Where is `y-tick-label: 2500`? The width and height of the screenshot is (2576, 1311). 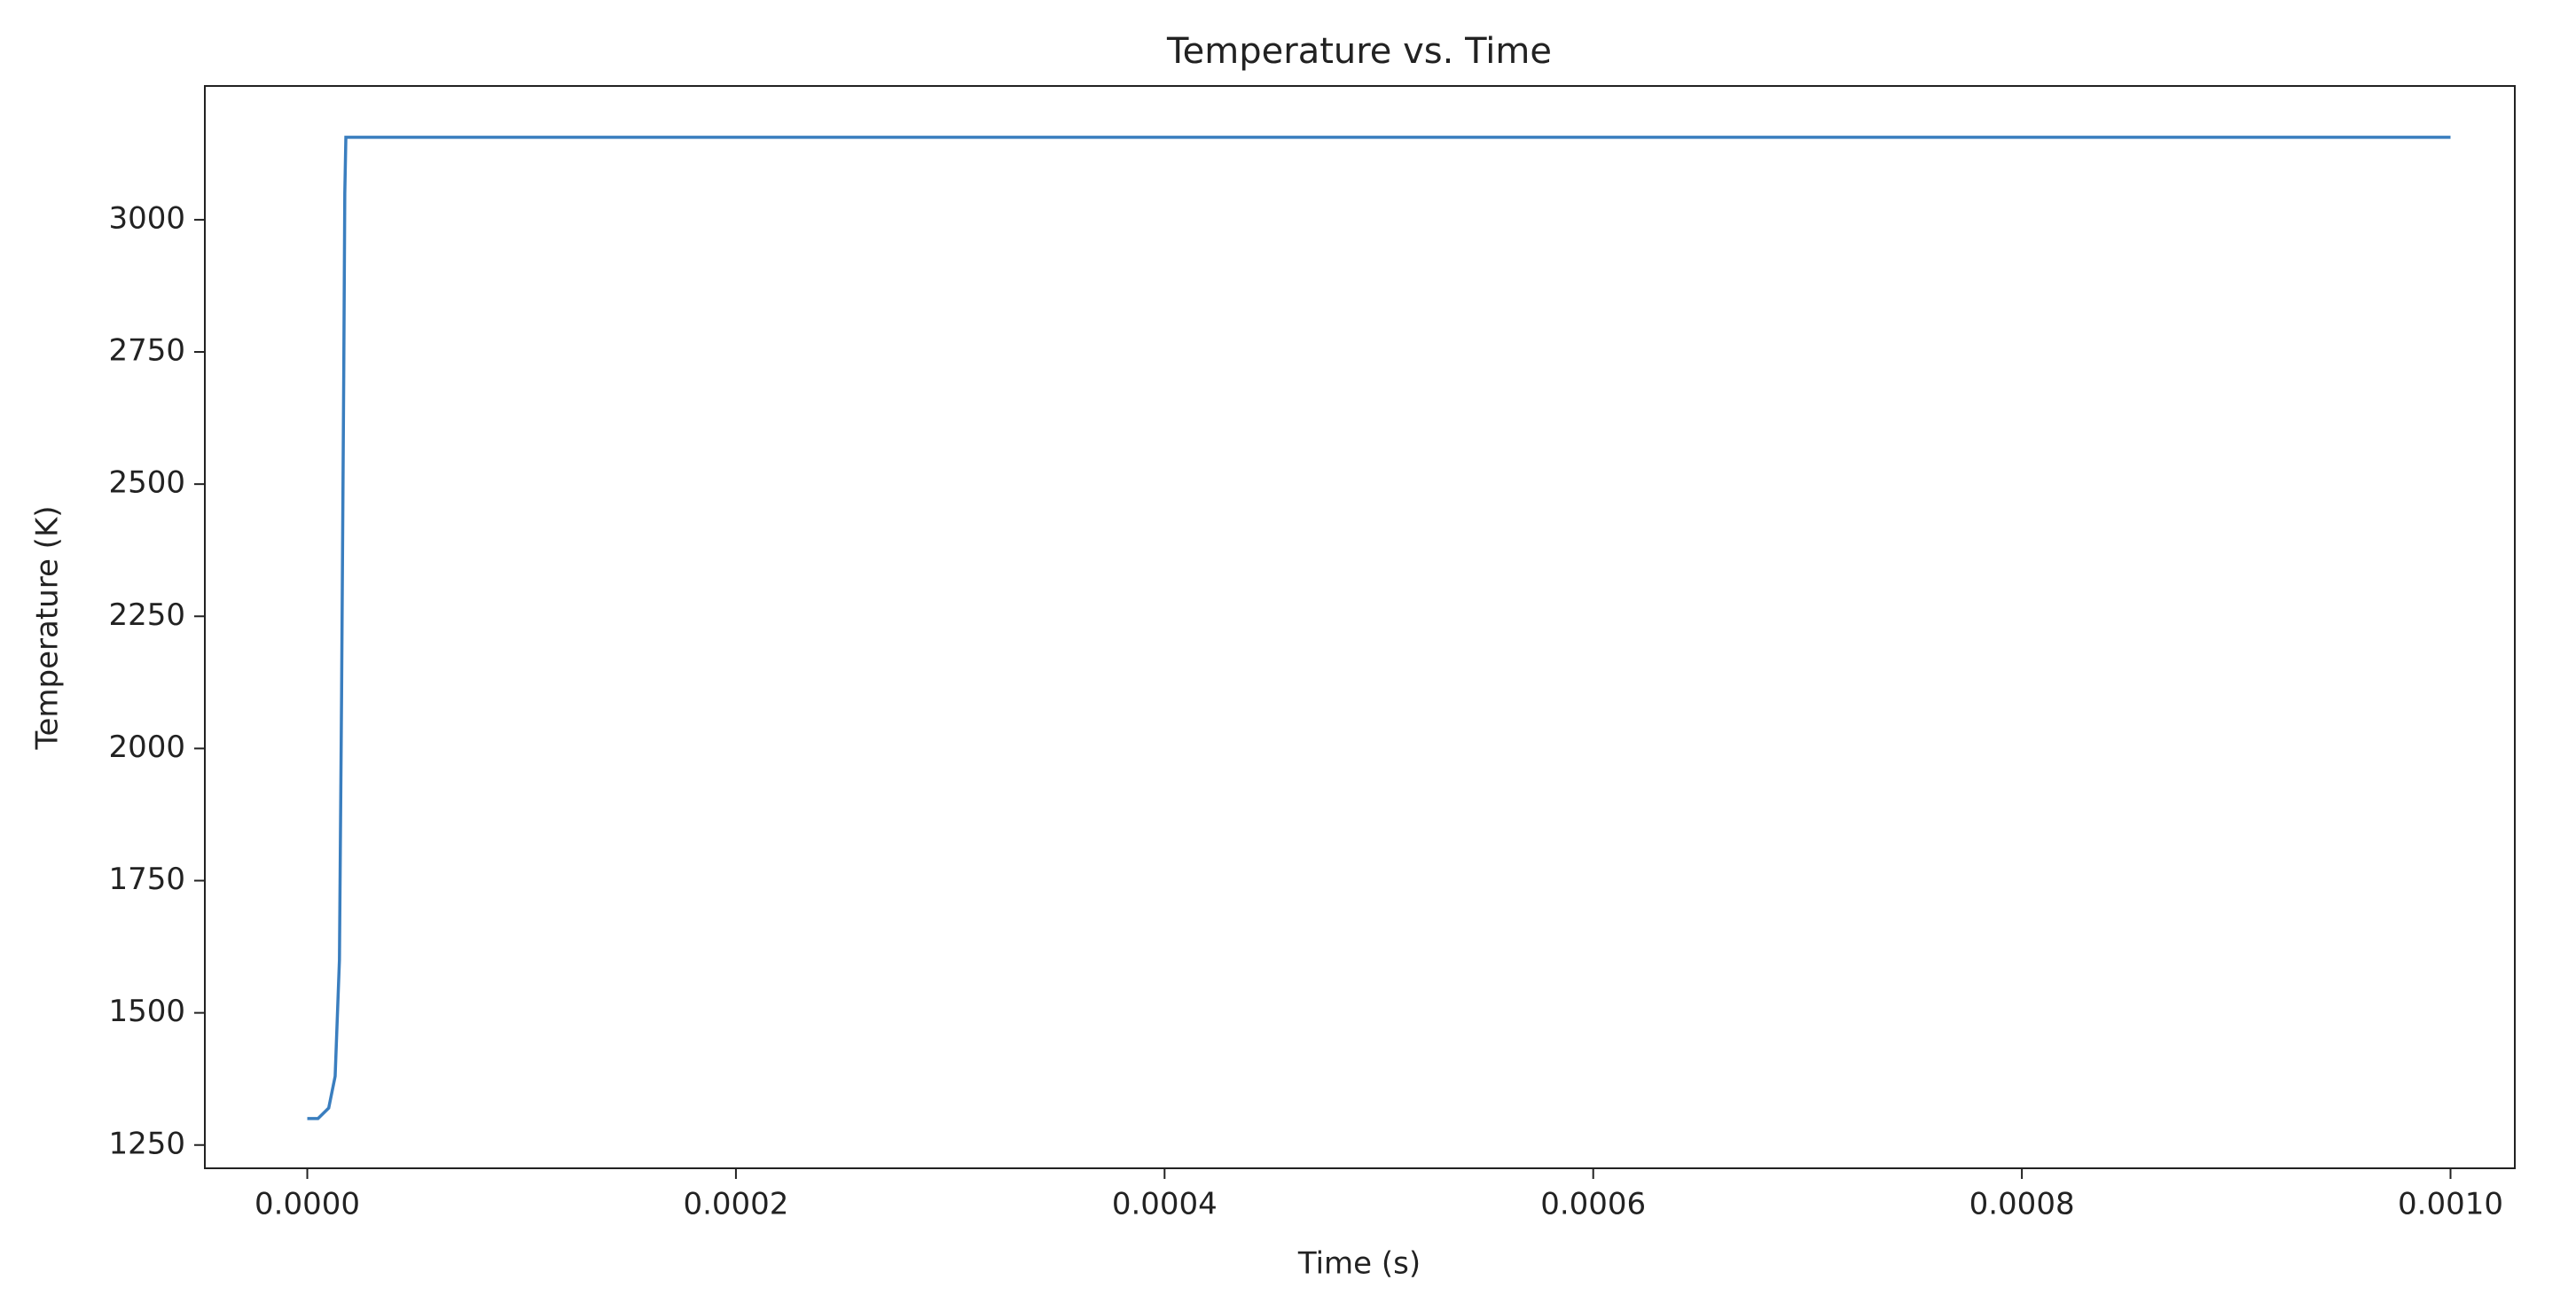
y-tick-label: 2500 is located at coordinates (146, 483).